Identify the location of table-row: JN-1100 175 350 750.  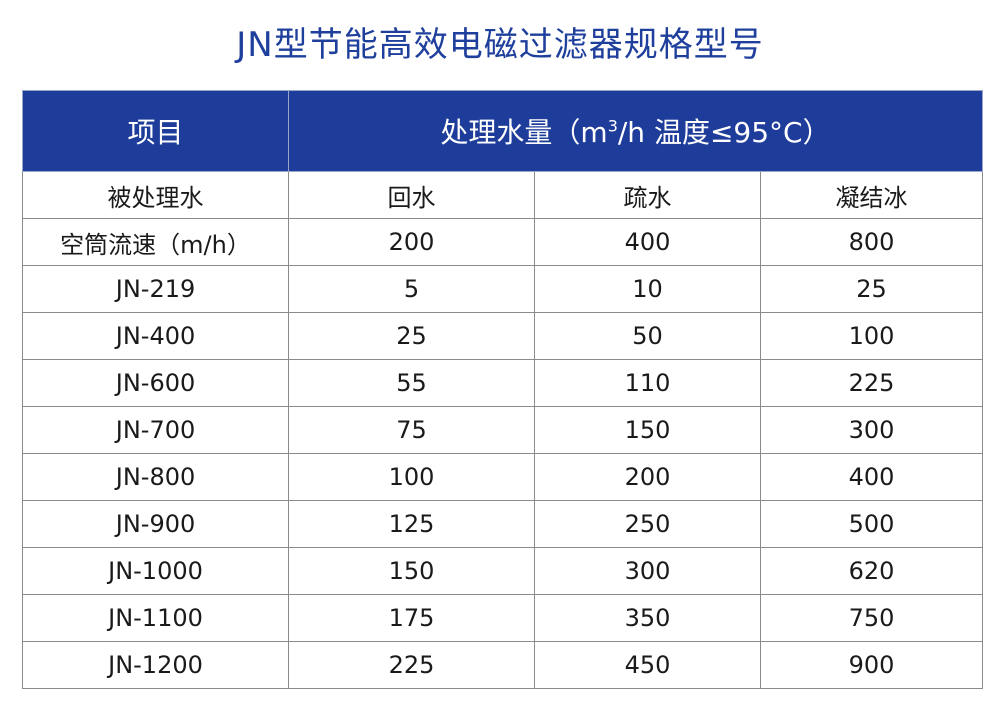
(503, 618).